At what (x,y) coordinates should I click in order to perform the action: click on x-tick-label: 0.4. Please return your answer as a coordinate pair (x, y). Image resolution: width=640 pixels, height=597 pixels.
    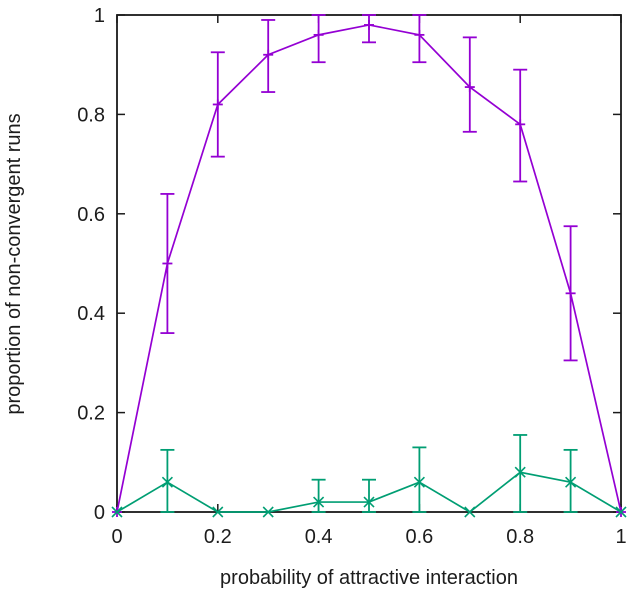
    Looking at the image, I should click on (319, 537).